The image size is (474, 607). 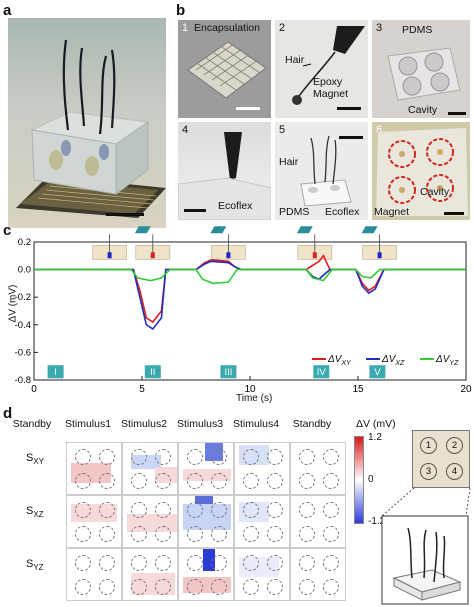 What do you see at coordinates (282, 28) in the screenshot?
I see `tile-number: 2` at bounding box center [282, 28].